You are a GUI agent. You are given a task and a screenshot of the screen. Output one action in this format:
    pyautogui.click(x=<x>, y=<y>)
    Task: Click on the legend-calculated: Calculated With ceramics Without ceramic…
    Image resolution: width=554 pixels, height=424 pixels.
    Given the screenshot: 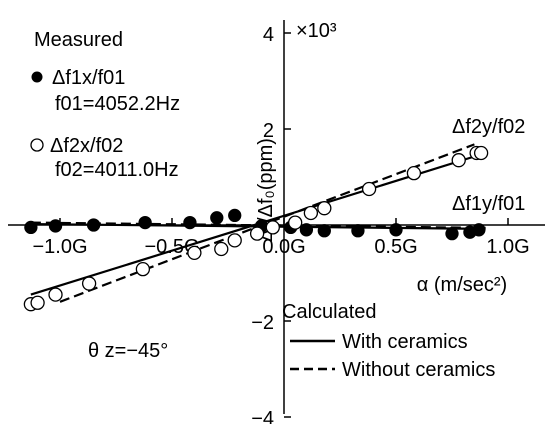 What is the action you would take?
    pyautogui.click(x=388, y=341)
    